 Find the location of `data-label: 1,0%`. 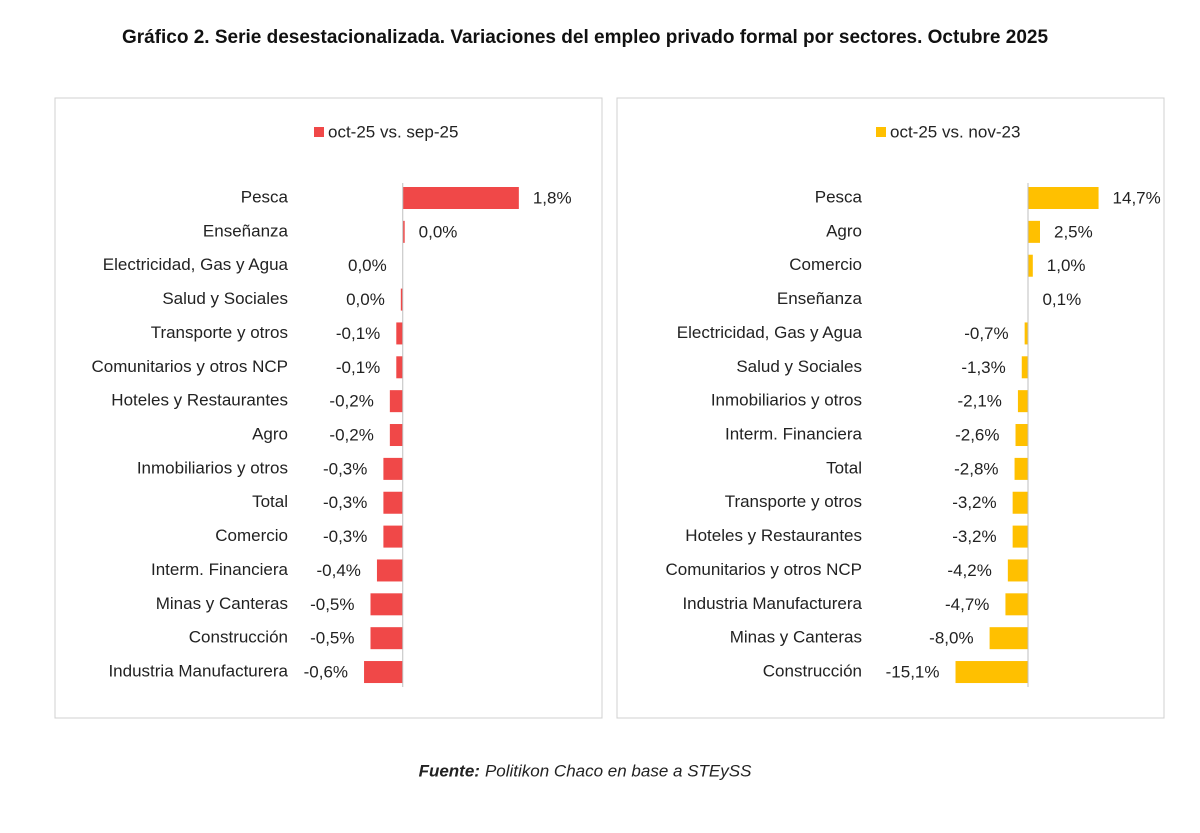

data-label: 1,0% is located at coordinates (1066, 265).